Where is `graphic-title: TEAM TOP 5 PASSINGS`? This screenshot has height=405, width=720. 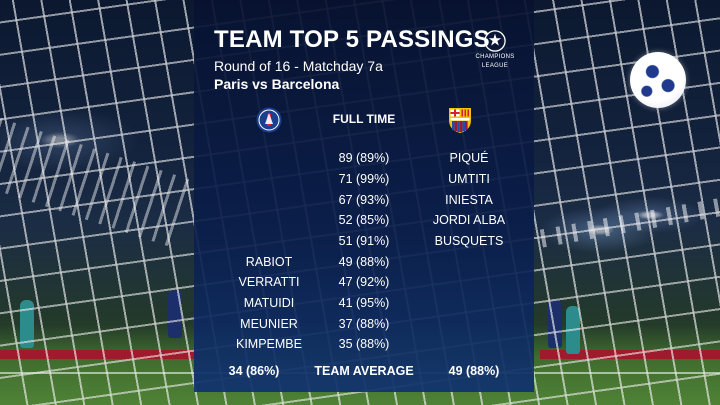
graphic-title: TEAM TOP 5 PASSINGS is located at coordinates (352, 39).